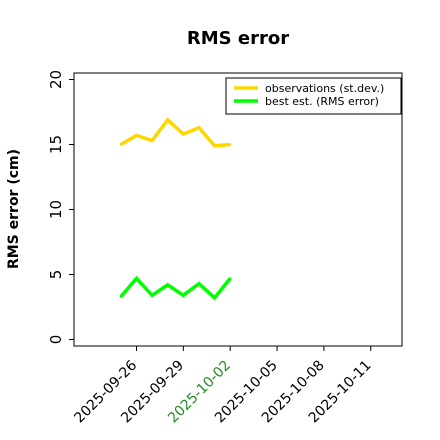 The width and height of the screenshot is (440, 440). What do you see at coordinates (322, 101) in the screenshot?
I see `legend-label-best_est: best est. (RMS error)` at bounding box center [322, 101].